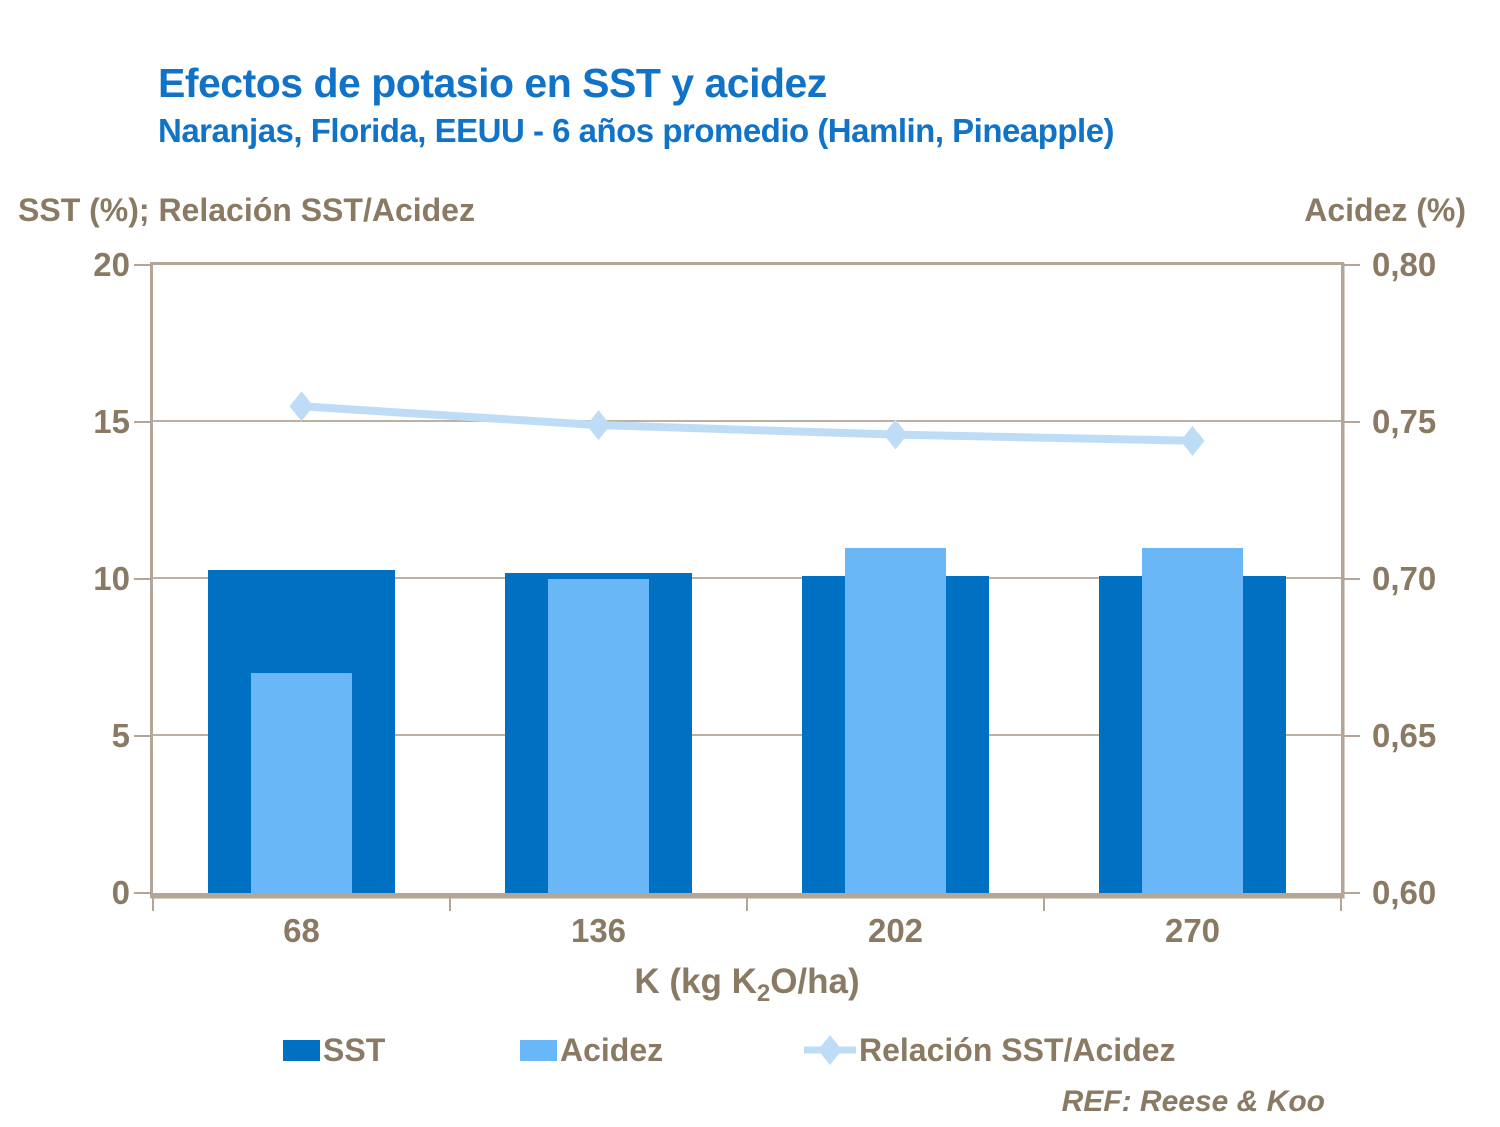 This screenshot has height=1127, width=1500. I want to click on right-axis-tick-label-0.75: 0,75, so click(1404, 421).